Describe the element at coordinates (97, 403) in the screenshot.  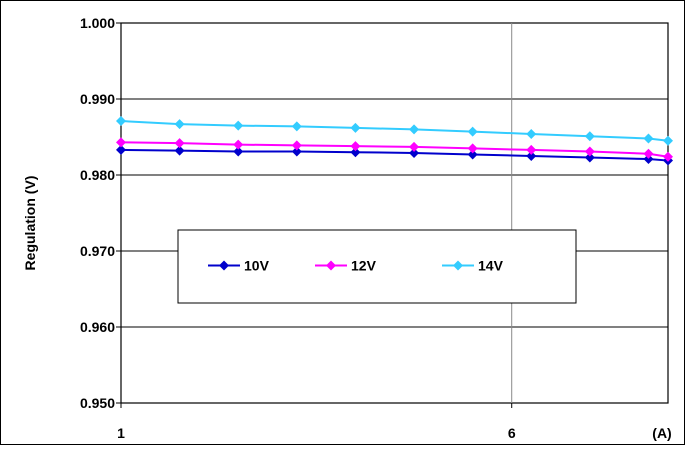
I see `y-tick-label: 0.950` at that location.